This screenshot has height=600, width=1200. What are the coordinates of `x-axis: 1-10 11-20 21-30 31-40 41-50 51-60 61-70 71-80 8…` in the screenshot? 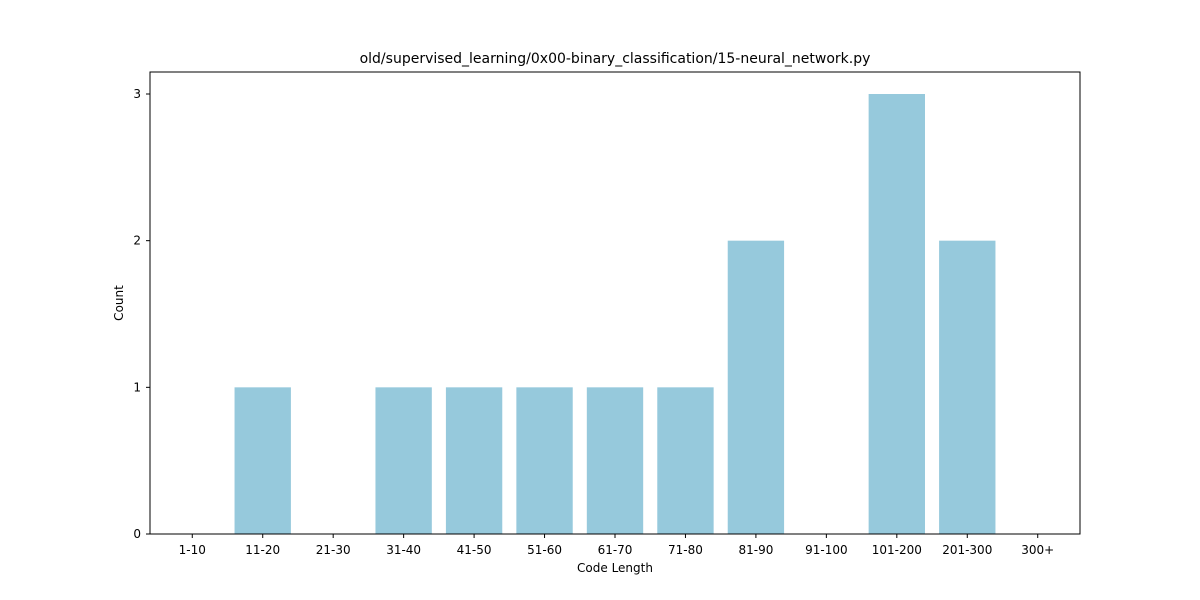 It's located at (616, 545).